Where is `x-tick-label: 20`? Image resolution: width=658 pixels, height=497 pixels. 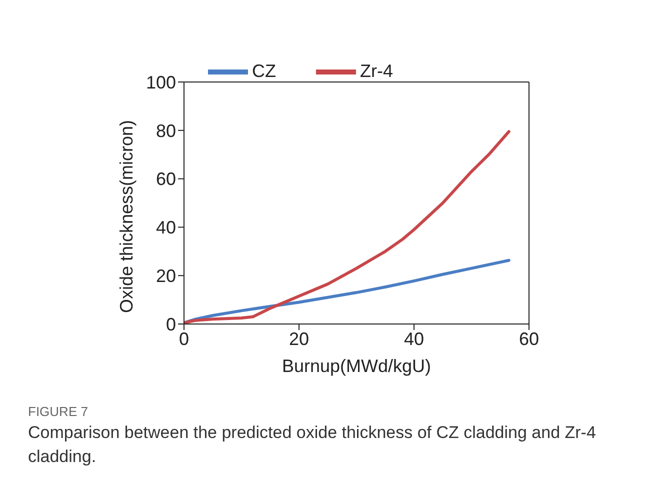 x-tick-label: 20 is located at coordinates (299, 338).